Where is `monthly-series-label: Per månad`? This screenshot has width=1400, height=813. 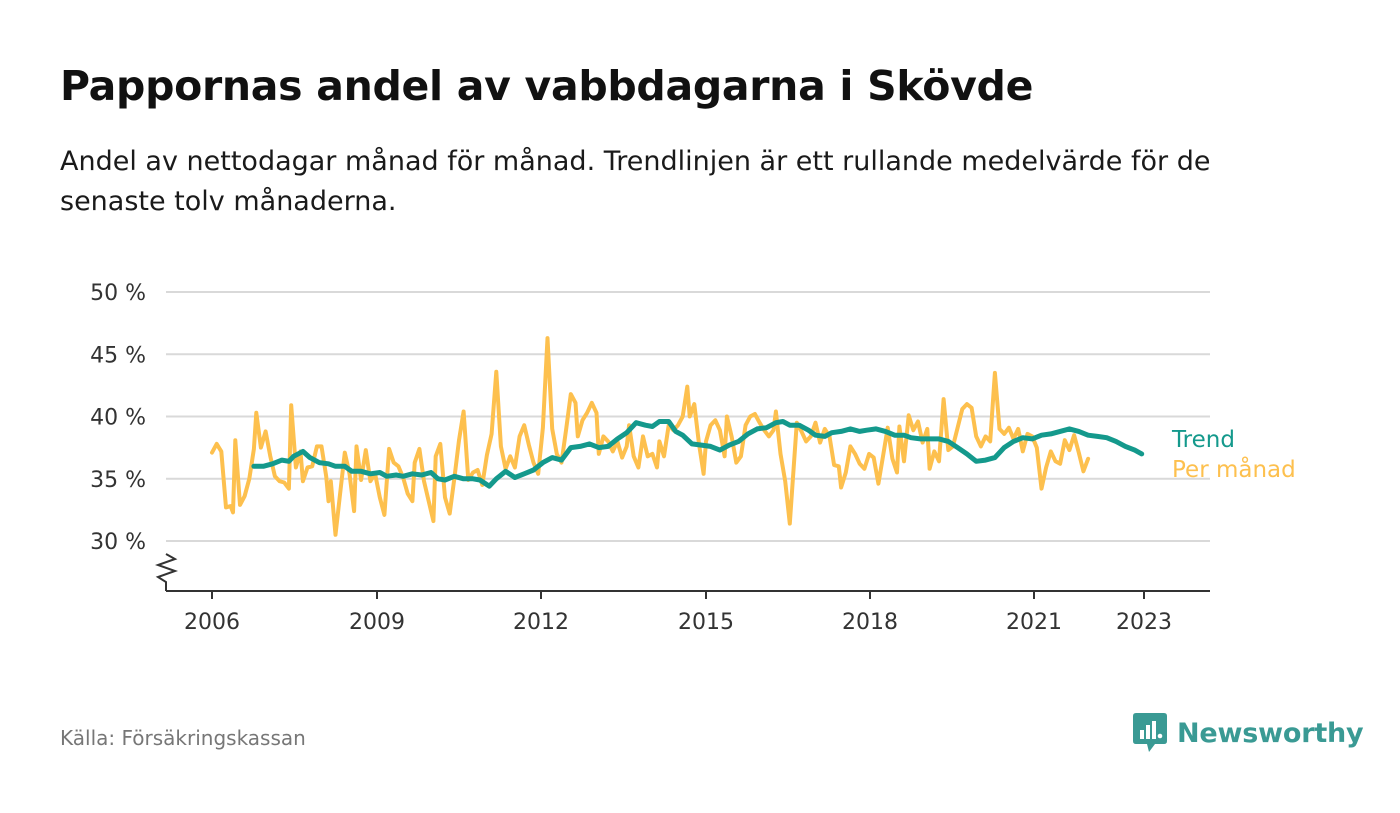
monthly-series-label: Per månad is located at coordinates (1234, 469).